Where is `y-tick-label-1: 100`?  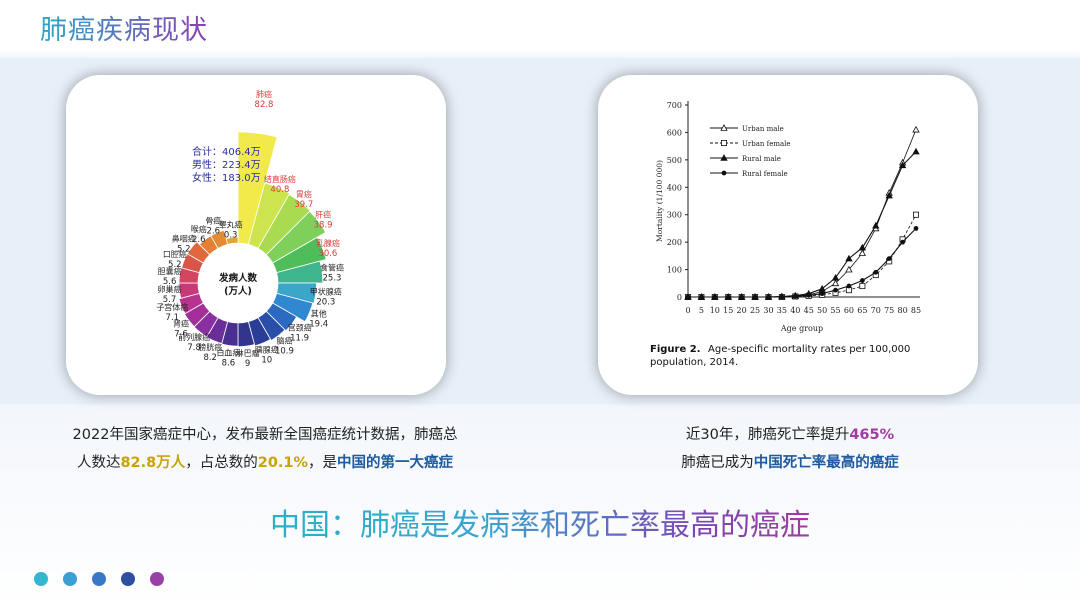 y-tick-label-1: 100 is located at coordinates (674, 270).